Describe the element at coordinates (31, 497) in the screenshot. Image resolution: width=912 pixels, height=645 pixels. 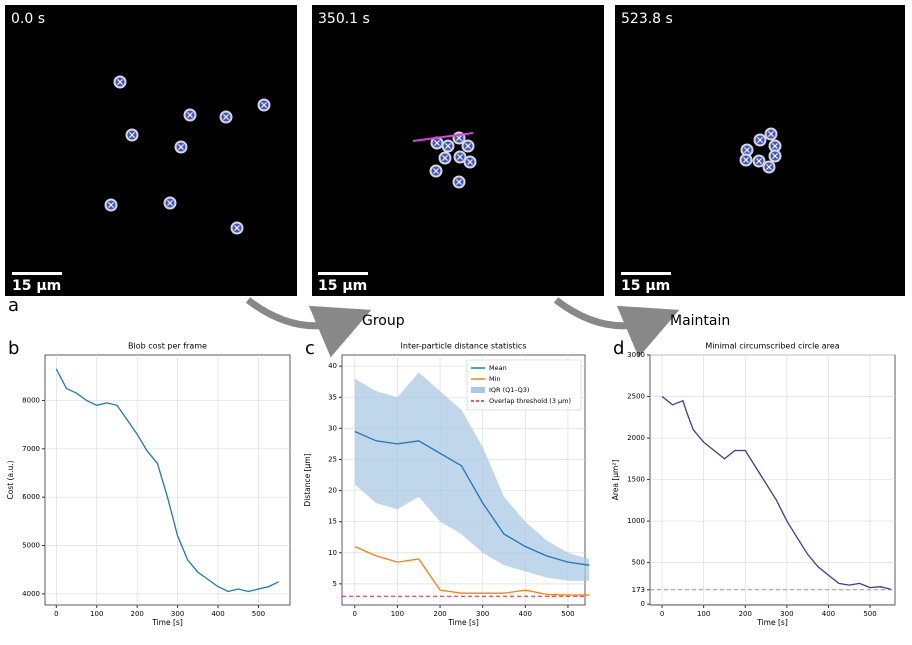
I see `y-tick-label: 6000` at that location.